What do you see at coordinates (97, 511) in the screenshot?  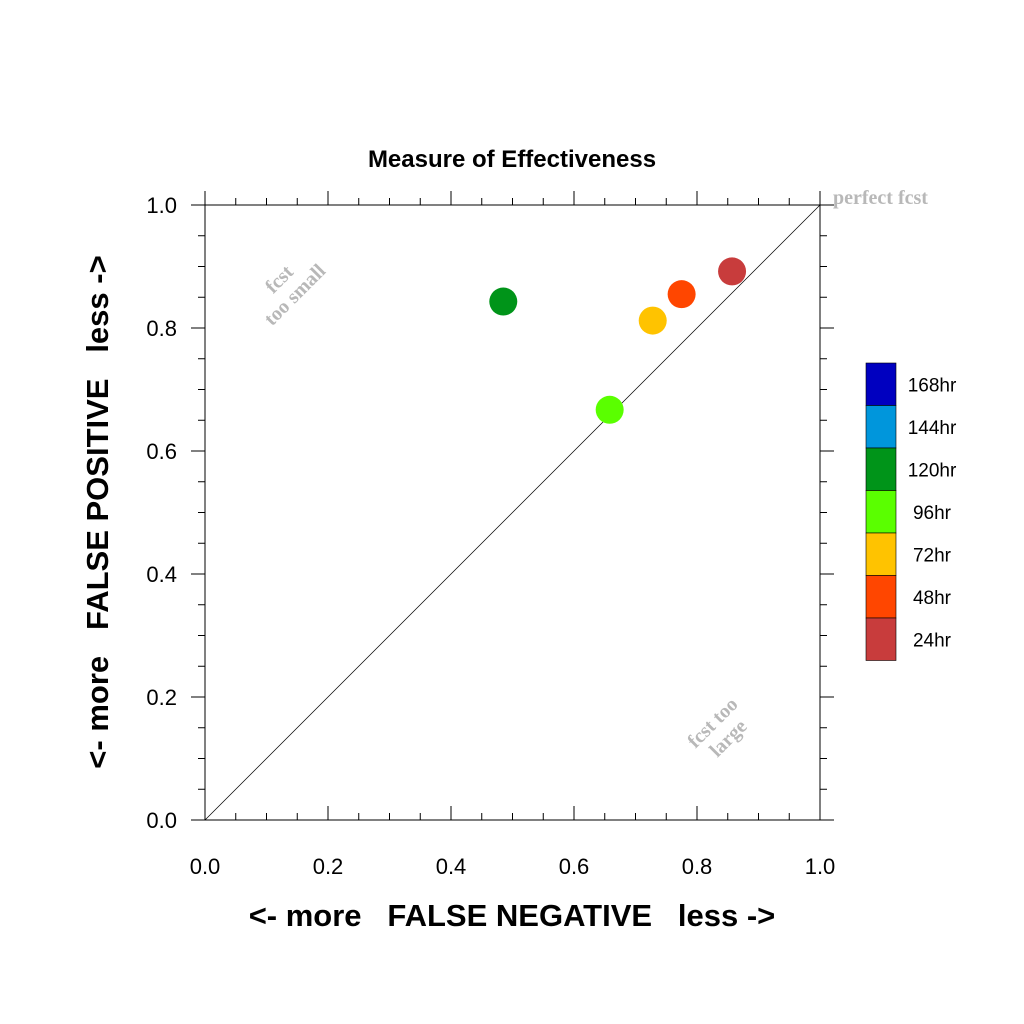 I see `y-axis-label: <- more FALSE POSITIVE less ->` at bounding box center [97, 511].